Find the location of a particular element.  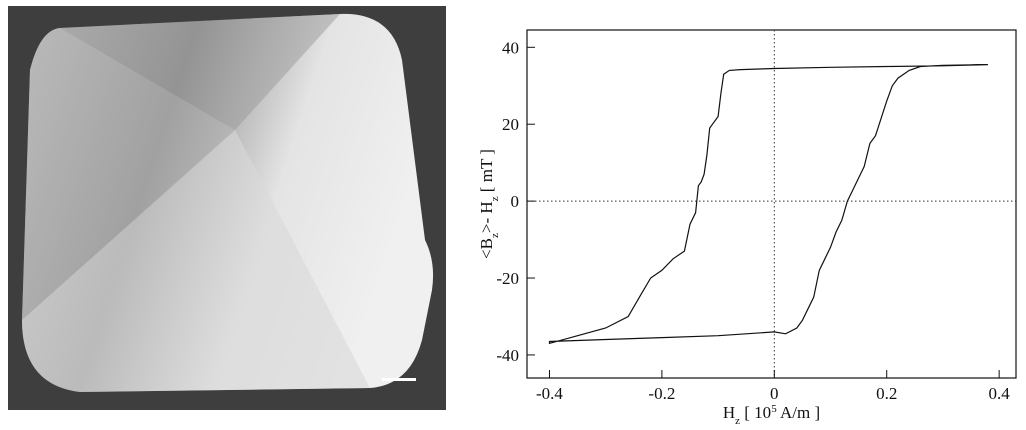

xlabel-part: z is located at coordinates (737, 421).